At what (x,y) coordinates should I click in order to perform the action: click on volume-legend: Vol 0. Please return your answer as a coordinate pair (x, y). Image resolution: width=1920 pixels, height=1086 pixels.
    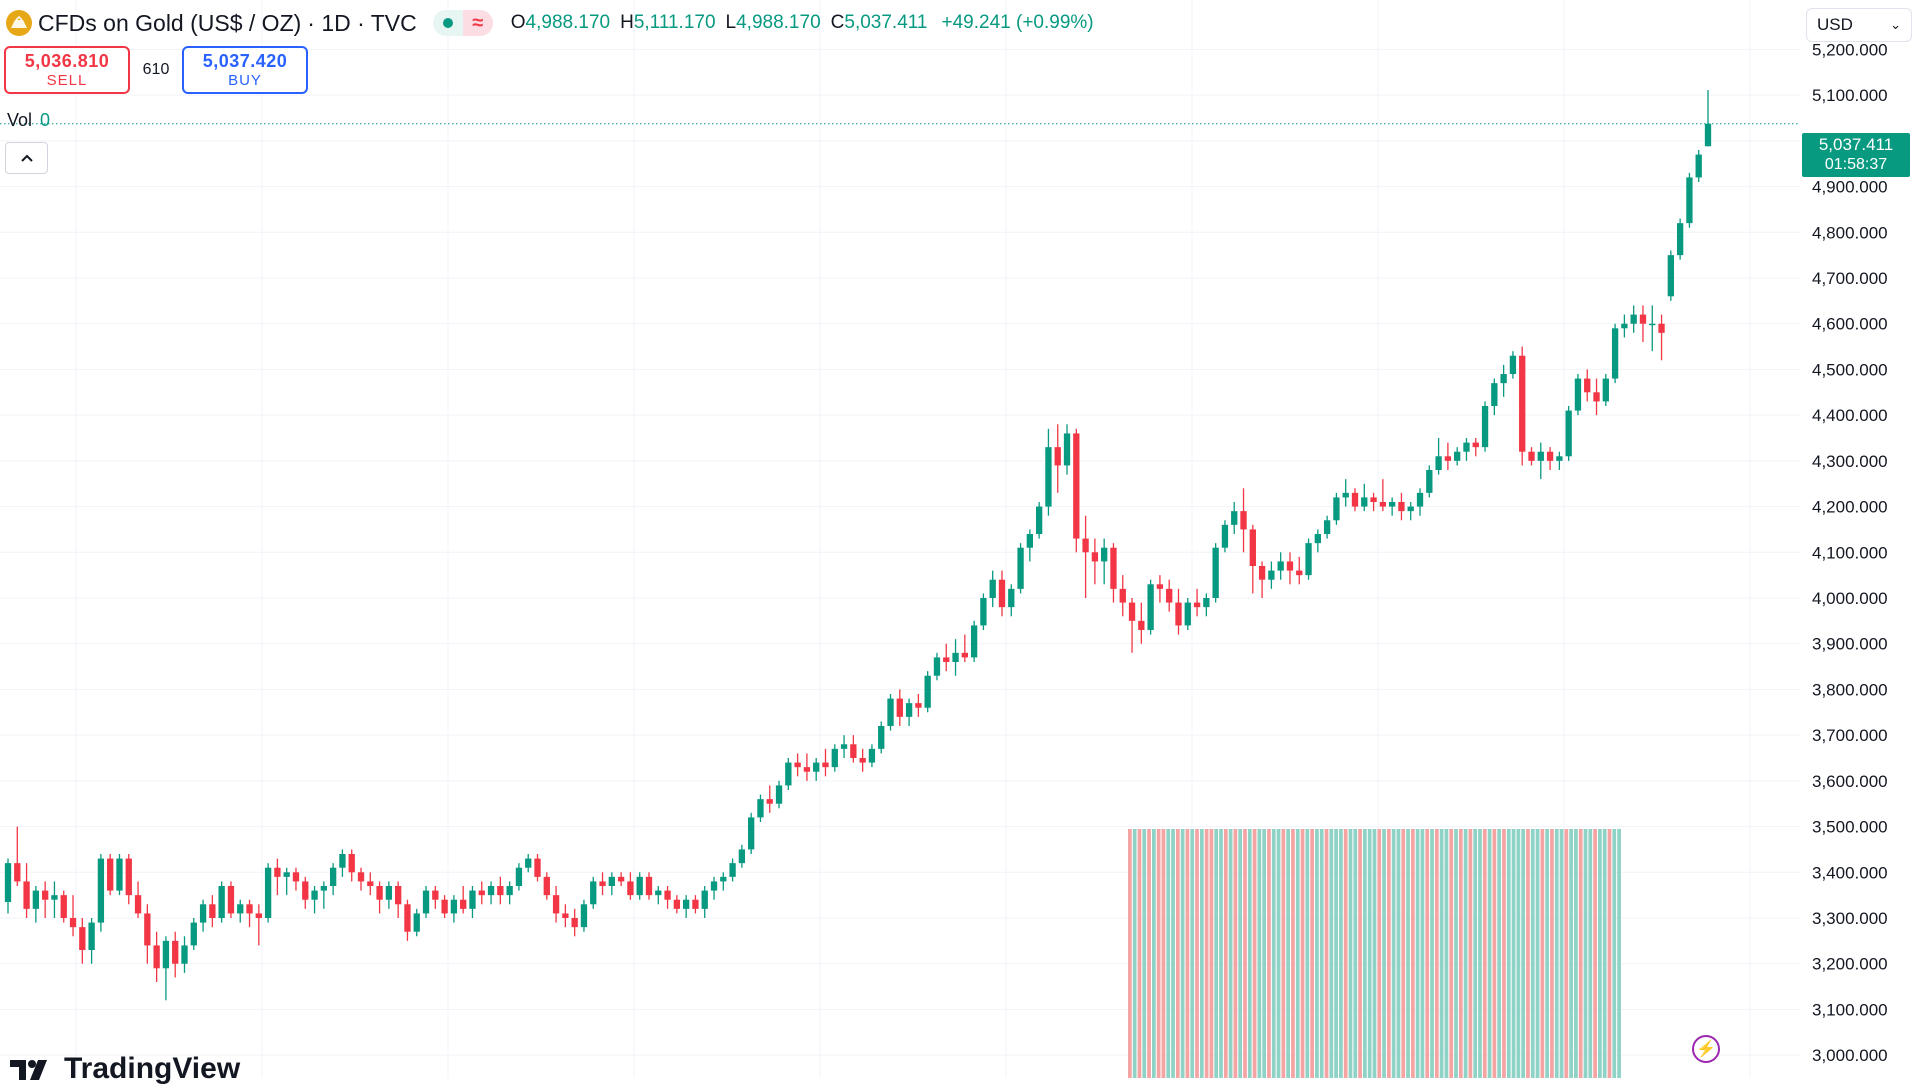
    Looking at the image, I should click on (28, 120).